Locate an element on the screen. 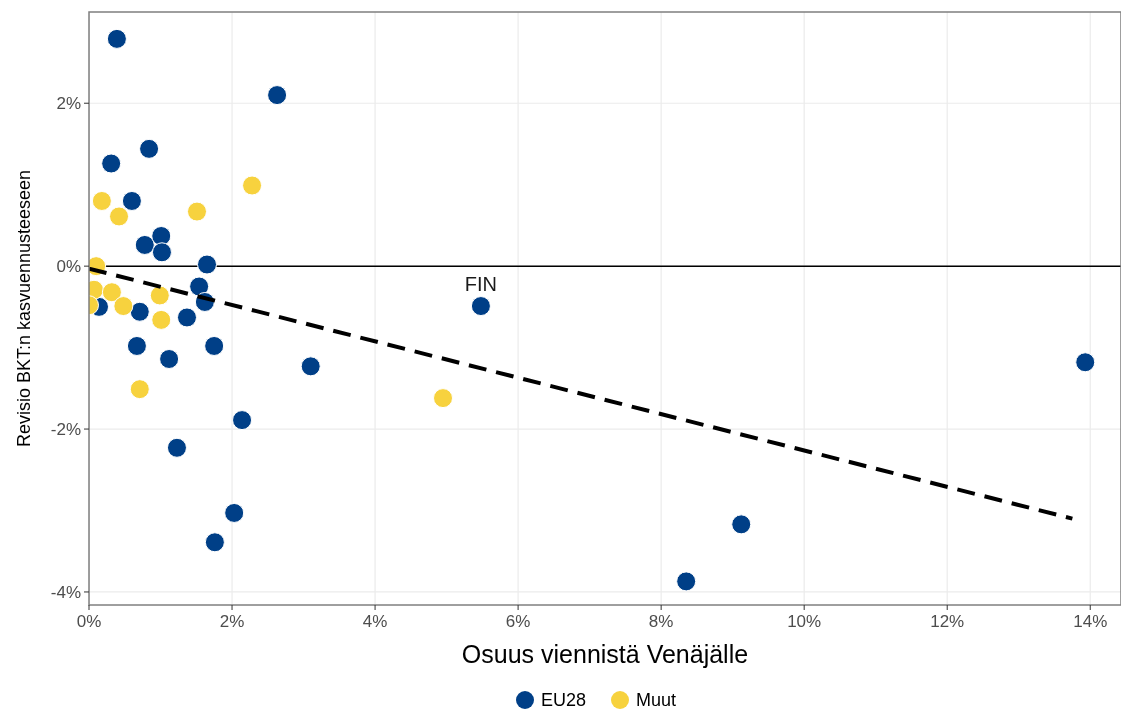  legend-label: EU28 is located at coordinates (564, 700).